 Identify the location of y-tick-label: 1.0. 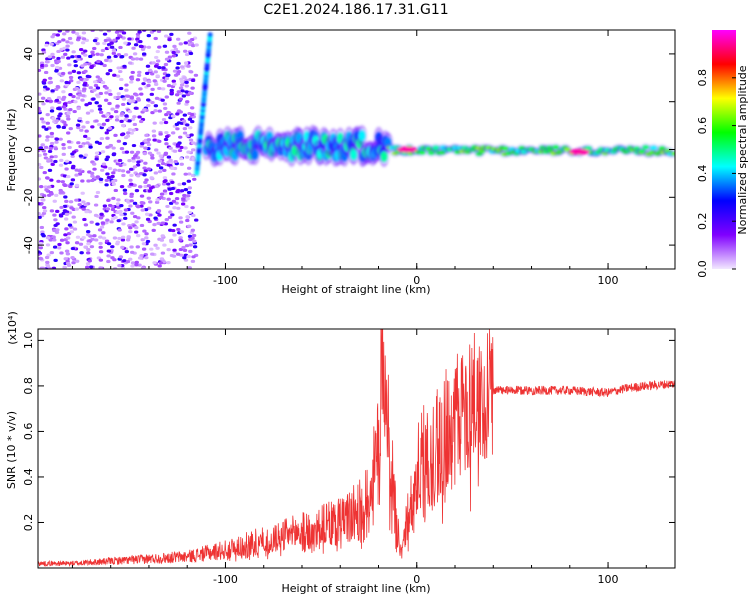
(28, 341).